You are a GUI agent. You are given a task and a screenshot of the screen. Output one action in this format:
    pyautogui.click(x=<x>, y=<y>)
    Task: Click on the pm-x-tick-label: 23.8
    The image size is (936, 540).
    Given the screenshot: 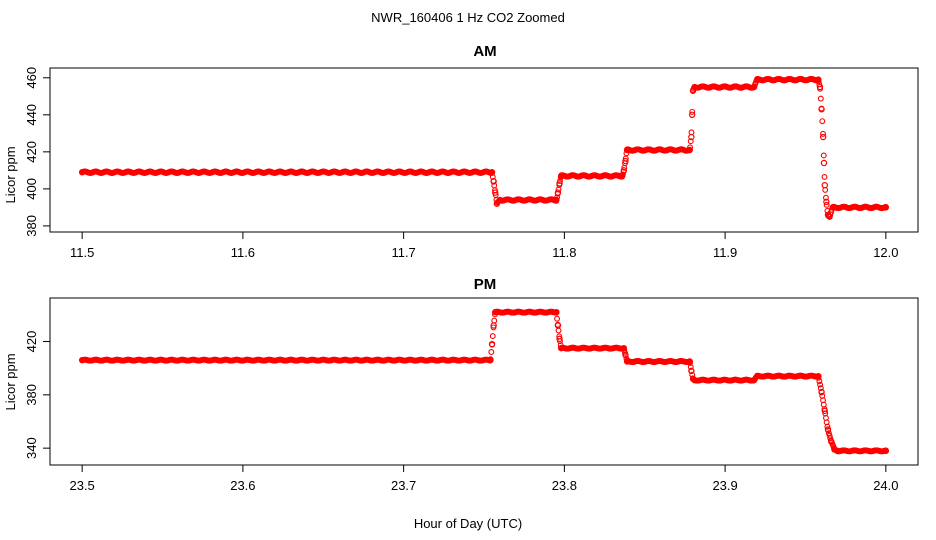 What is the action you would take?
    pyautogui.click(x=564, y=485)
    